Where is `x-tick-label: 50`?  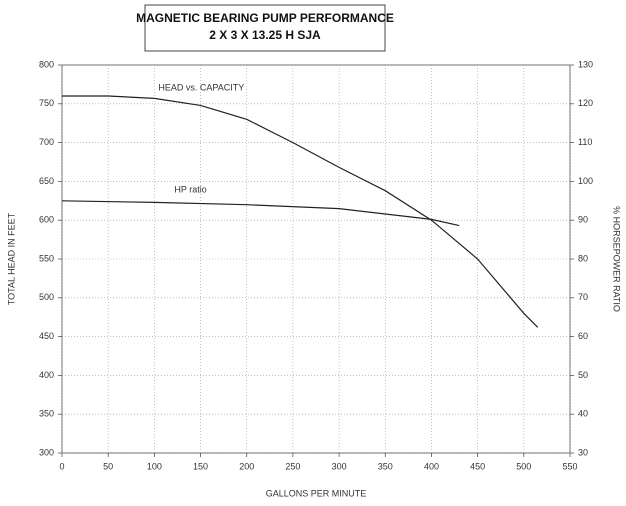
x-tick-label: 50 is located at coordinates (108, 466).